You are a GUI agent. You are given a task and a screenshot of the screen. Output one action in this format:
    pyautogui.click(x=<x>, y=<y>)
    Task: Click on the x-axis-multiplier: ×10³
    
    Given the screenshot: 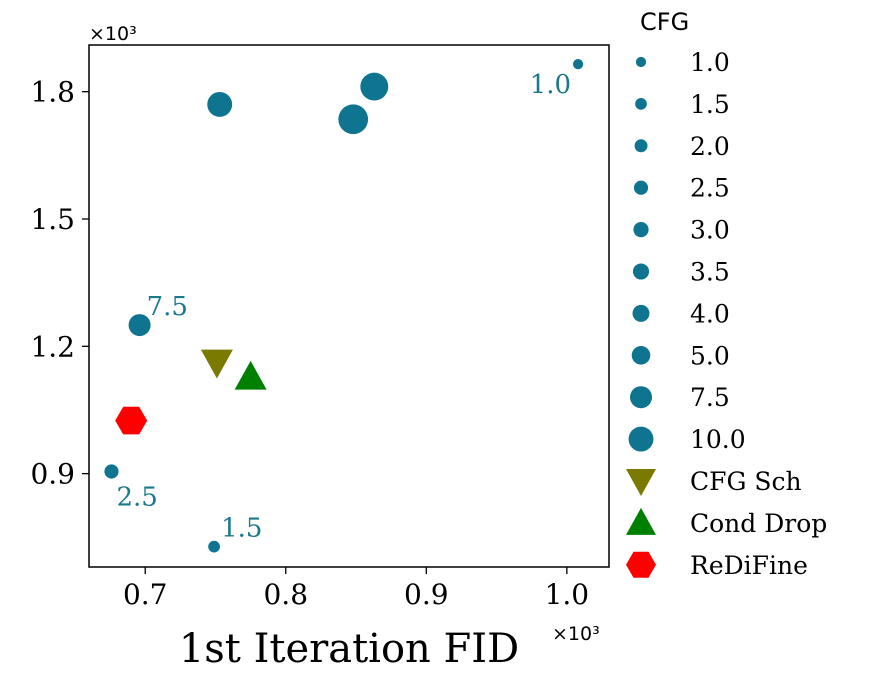 What is the action you would take?
    pyautogui.click(x=576, y=634)
    